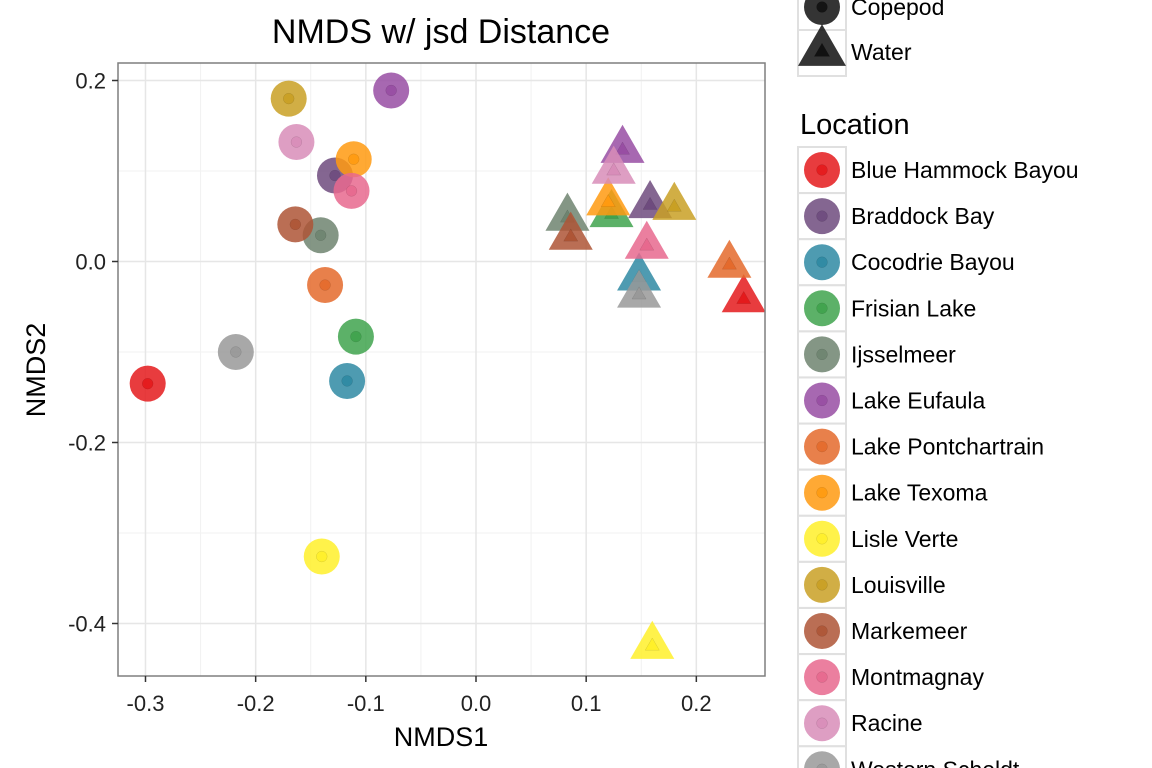 The width and height of the screenshot is (1152, 768). I want to click on legend-swatch-racine, so click(822, 723).